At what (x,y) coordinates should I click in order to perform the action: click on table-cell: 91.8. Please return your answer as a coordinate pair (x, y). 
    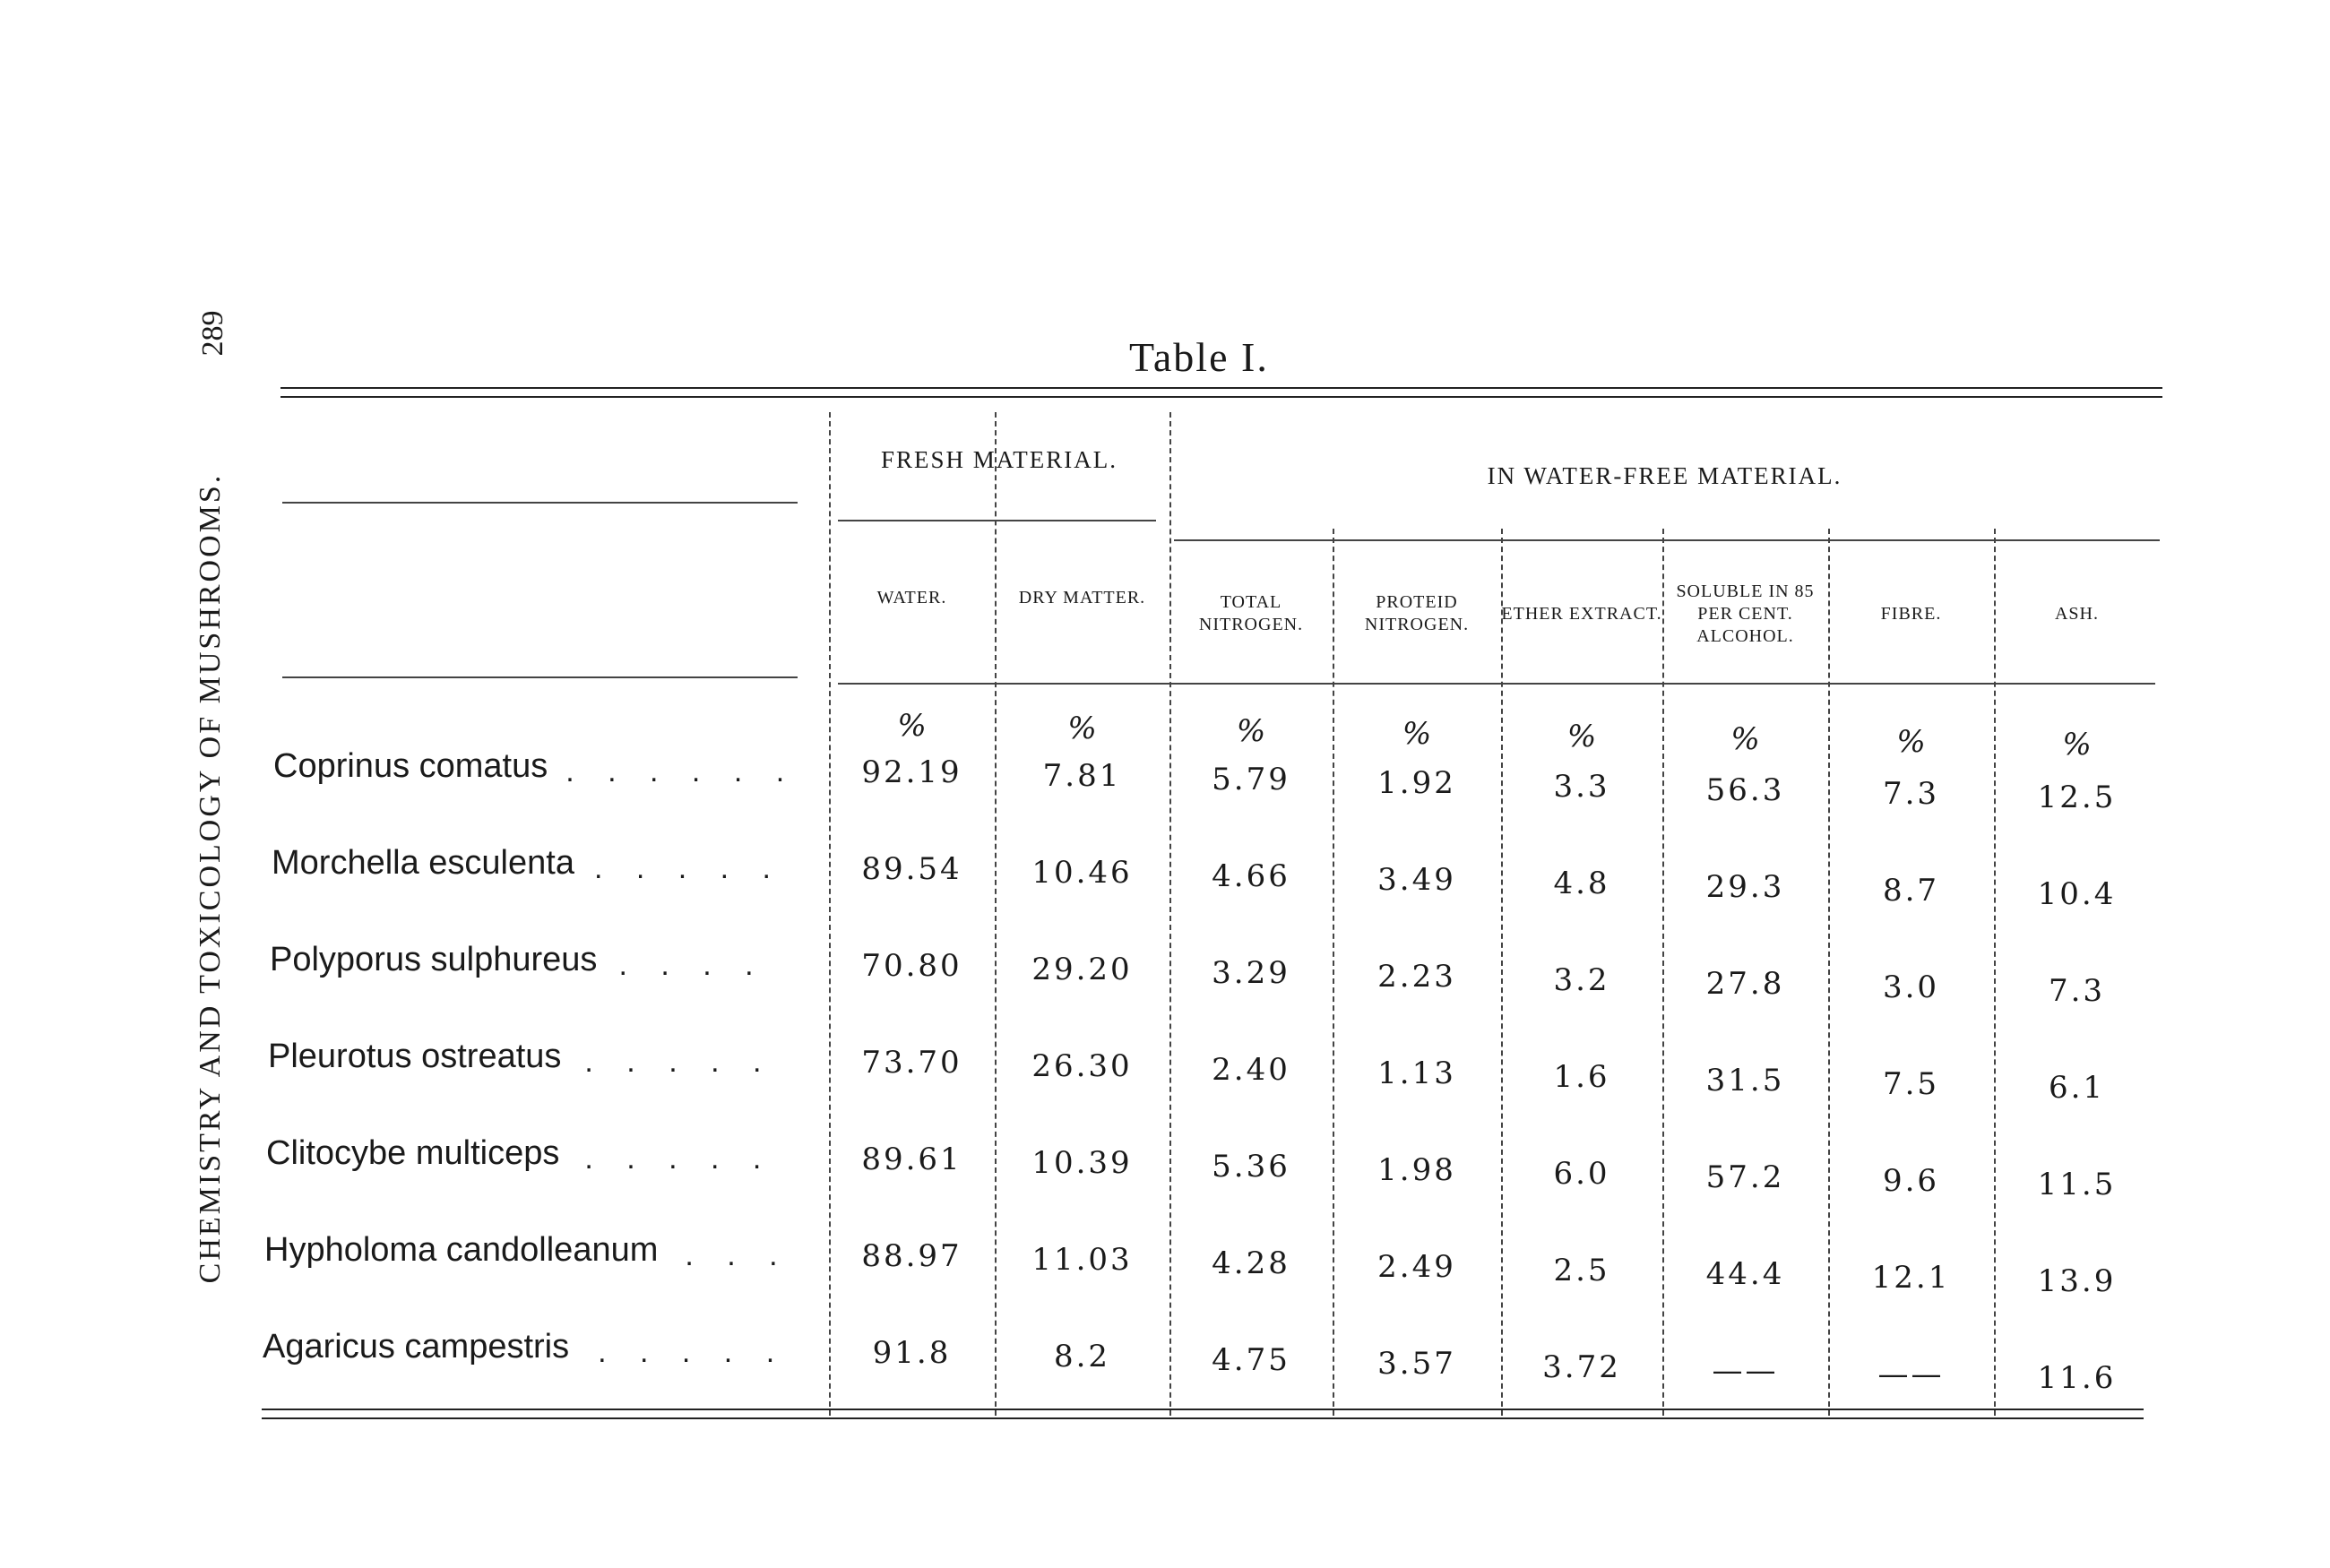
    Looking at the image, I should click on (912, 1353).